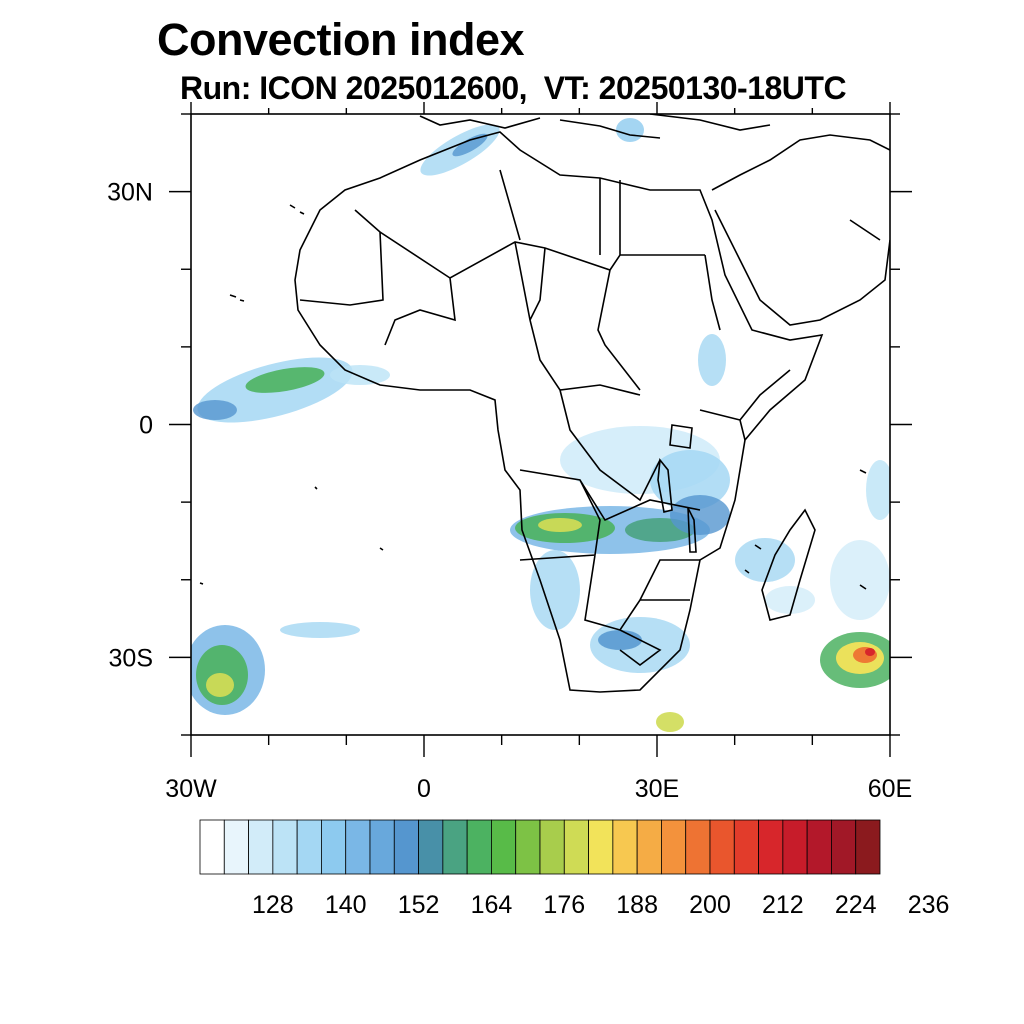 This screenshot has height=1024, width=1024. Describe the element at coordinates (856, 905) in the screenshot. I see `colorbar-label: 224` at that location.